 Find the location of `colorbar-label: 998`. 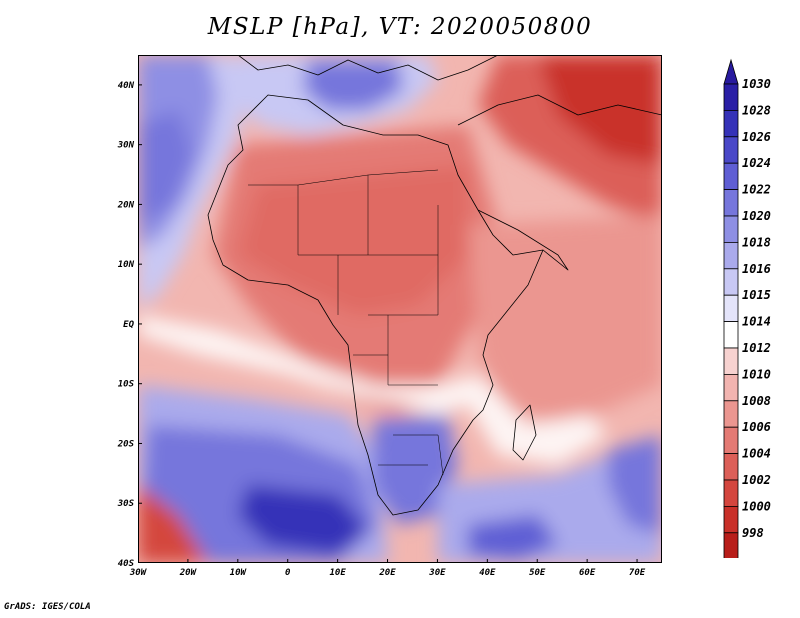

colorbar-label: 998 is located at coordinates (753, 533).